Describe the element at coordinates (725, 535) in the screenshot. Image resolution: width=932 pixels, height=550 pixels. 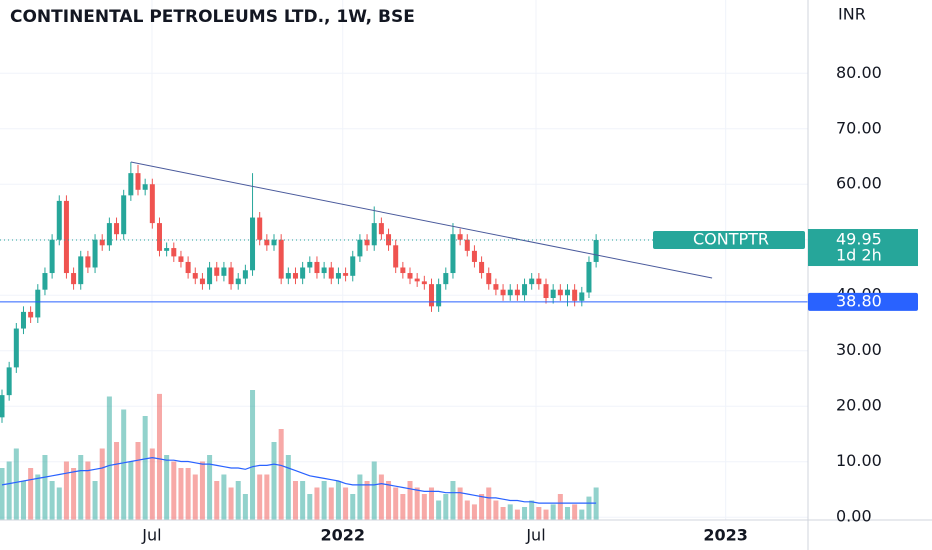
I see `x-tick-label: 2023` at that location.